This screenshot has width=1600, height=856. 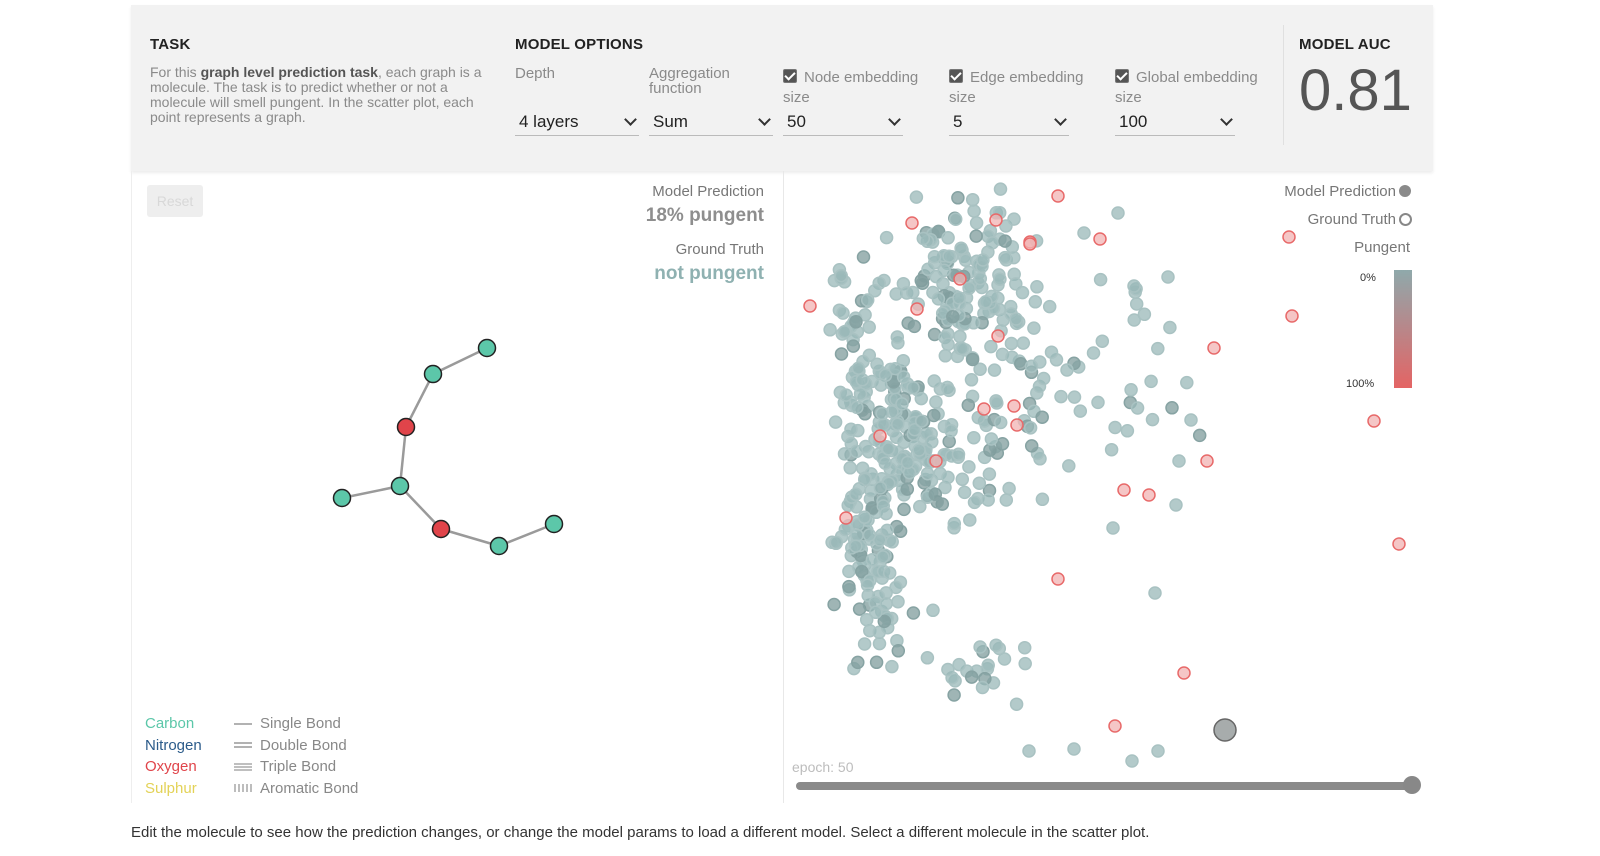 What do you see at coordinates (175, 201) in the screenshot?
I see `reset-button: Reset` at bounding box center [175, 201].